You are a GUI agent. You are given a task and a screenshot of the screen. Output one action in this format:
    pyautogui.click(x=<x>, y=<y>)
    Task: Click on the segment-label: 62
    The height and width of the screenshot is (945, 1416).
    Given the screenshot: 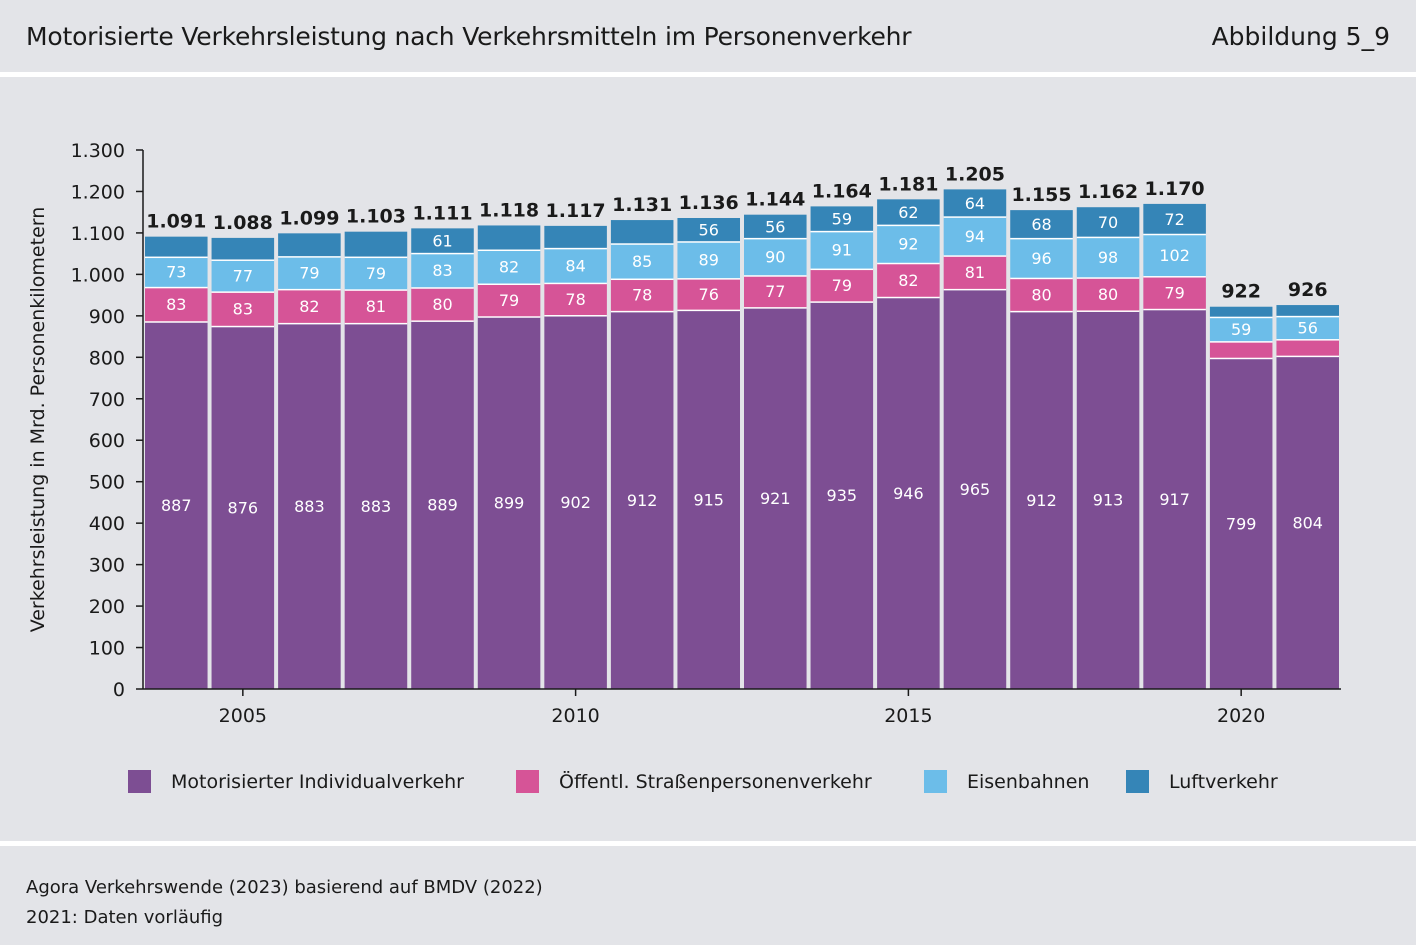 What is the action you would take?
    pyautogui.click(x=908, y=212)
    